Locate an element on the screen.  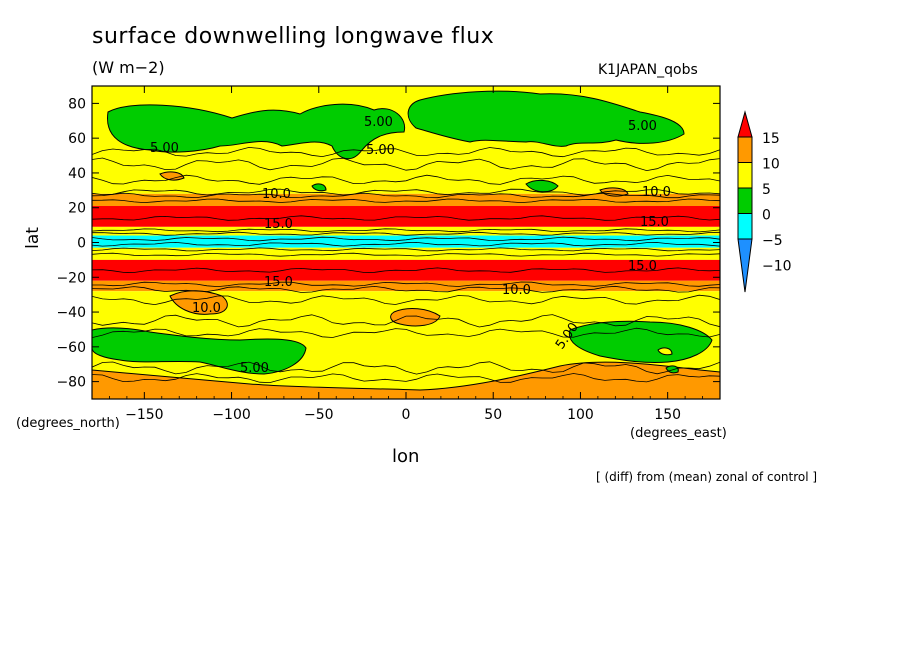
y-tick-label: 20 is located at coordinates (77, 209).